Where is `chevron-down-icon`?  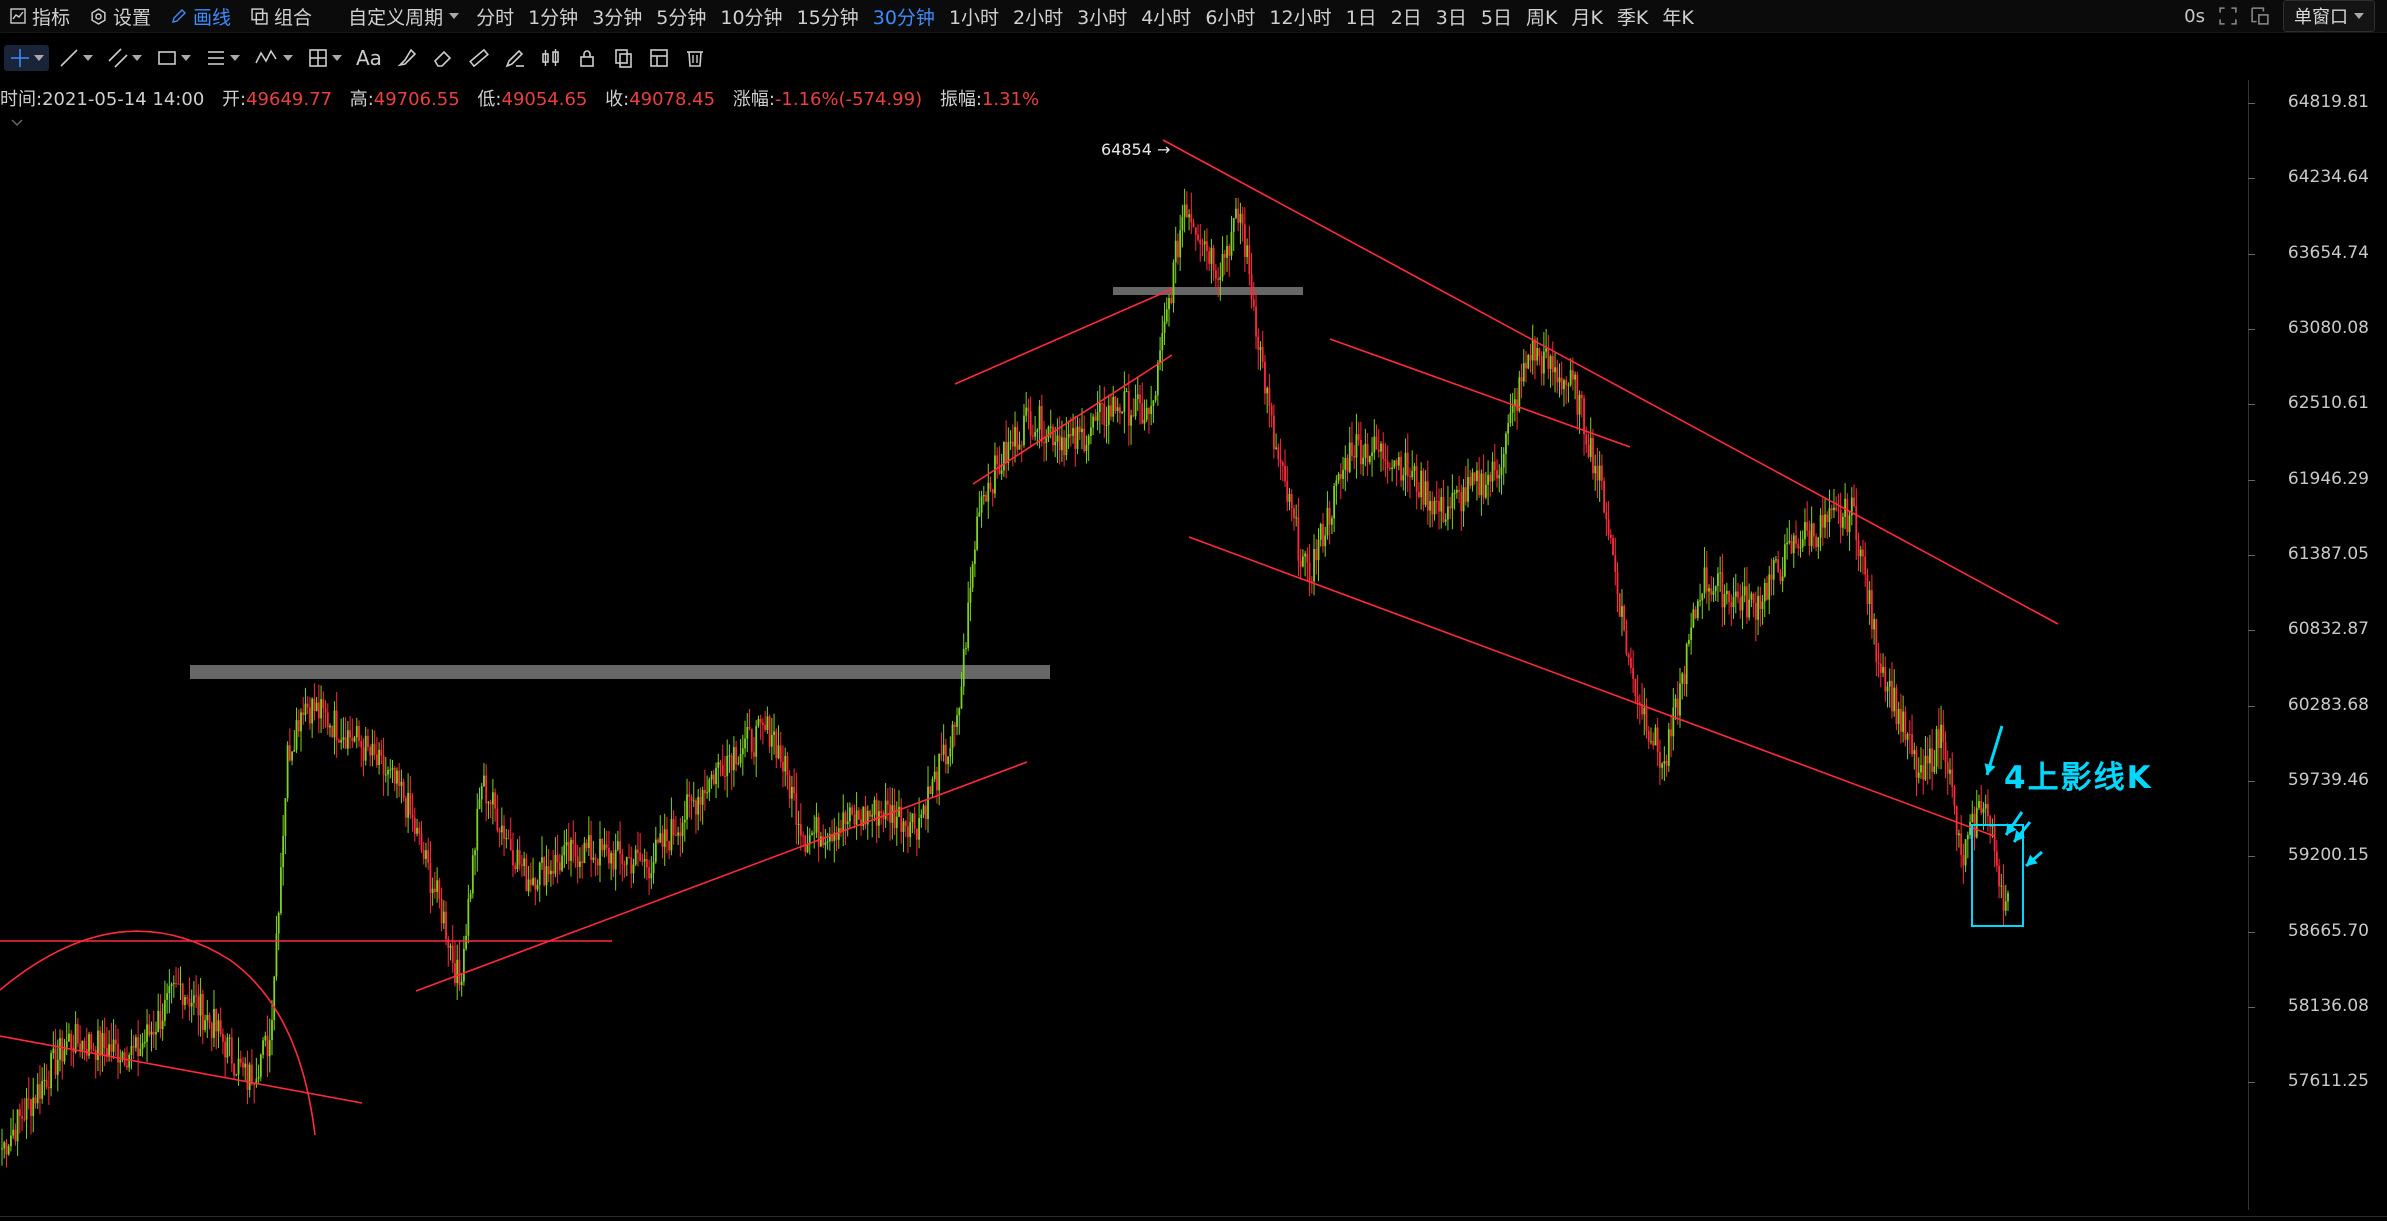 chevron-down-icon is located at coordinates (17, 123).